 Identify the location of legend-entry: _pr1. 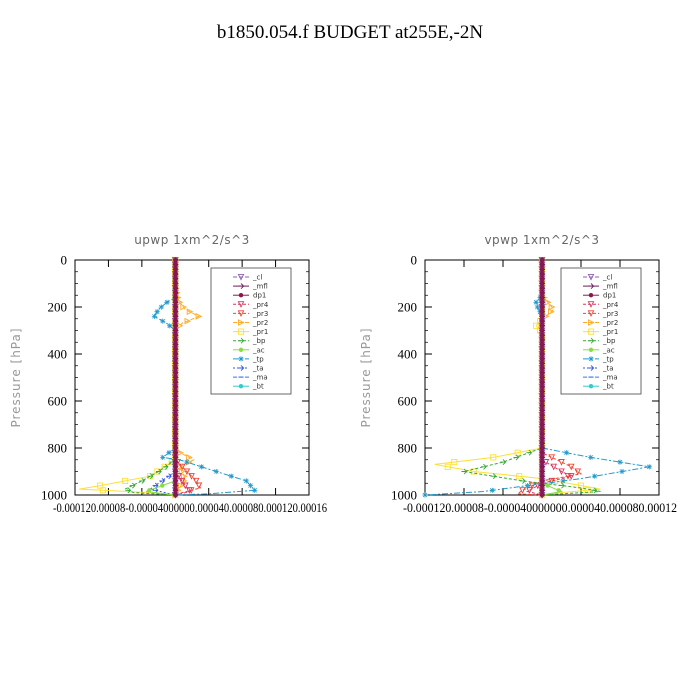
(600, 332).